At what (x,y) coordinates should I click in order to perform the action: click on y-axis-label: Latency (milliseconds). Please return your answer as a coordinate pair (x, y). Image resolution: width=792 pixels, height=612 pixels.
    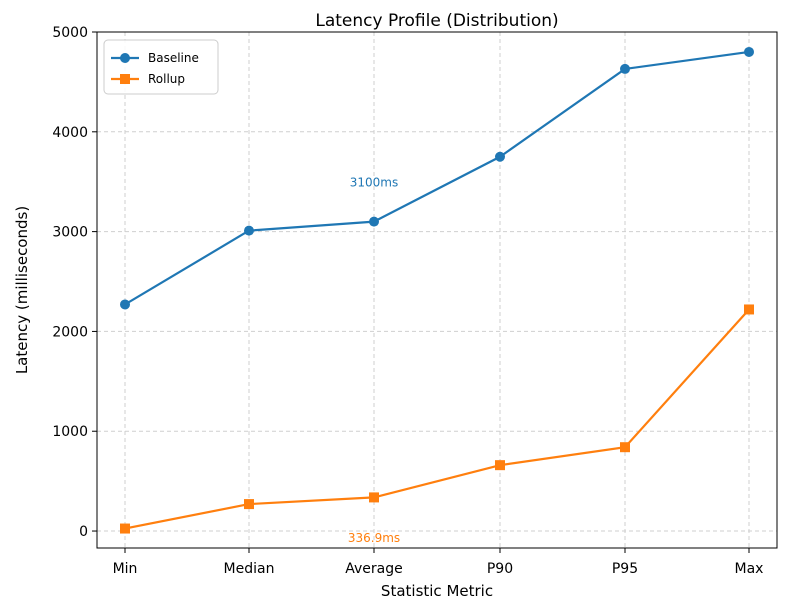
    Looking at the image, I should click on (22, 290).